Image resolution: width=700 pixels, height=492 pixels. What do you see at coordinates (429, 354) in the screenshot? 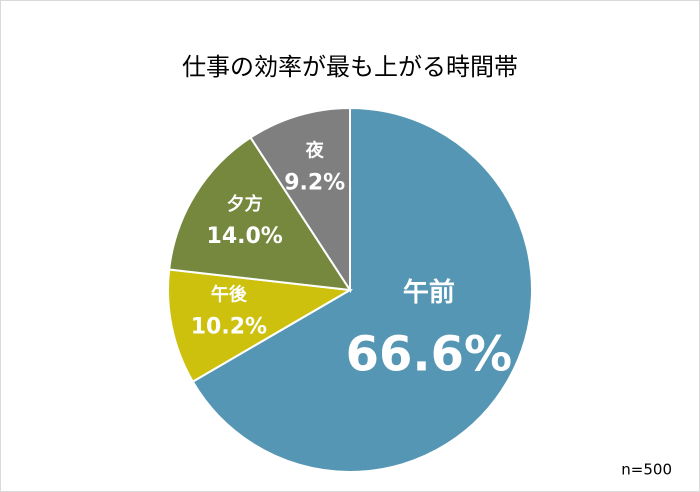
I see `value-label: 66.6%` at bounding box center [429, 354].